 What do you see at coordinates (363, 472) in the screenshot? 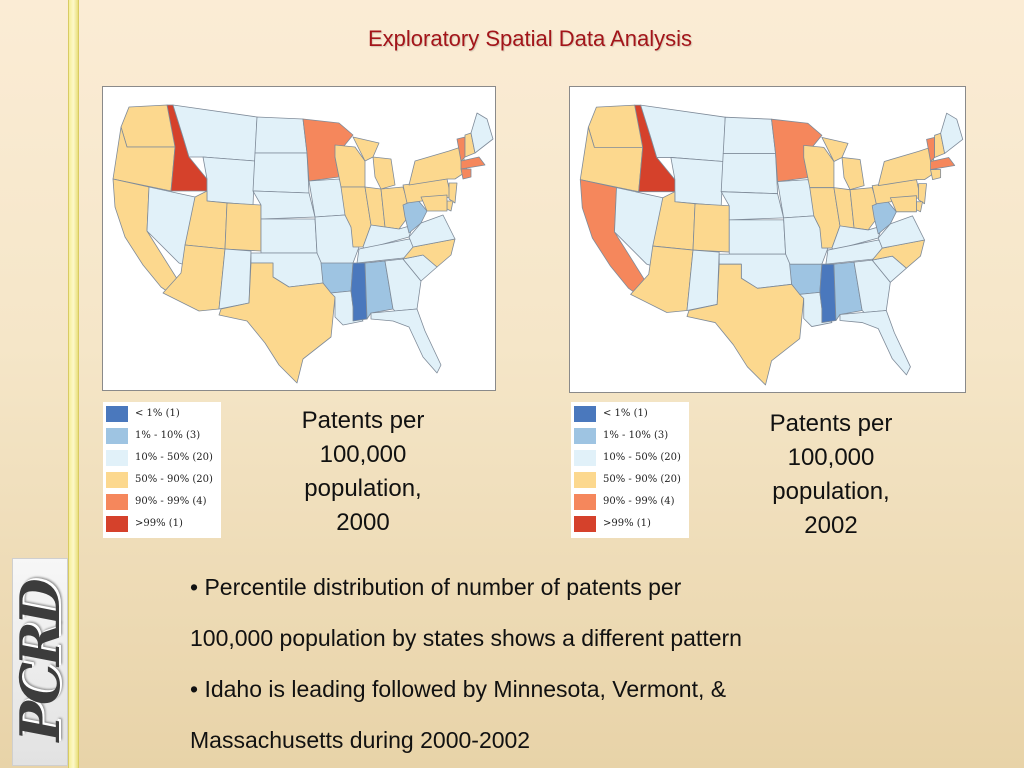
I see `map-caption-2000: Patents per 100,000 population, 2000` at bounding box center [363, 472].